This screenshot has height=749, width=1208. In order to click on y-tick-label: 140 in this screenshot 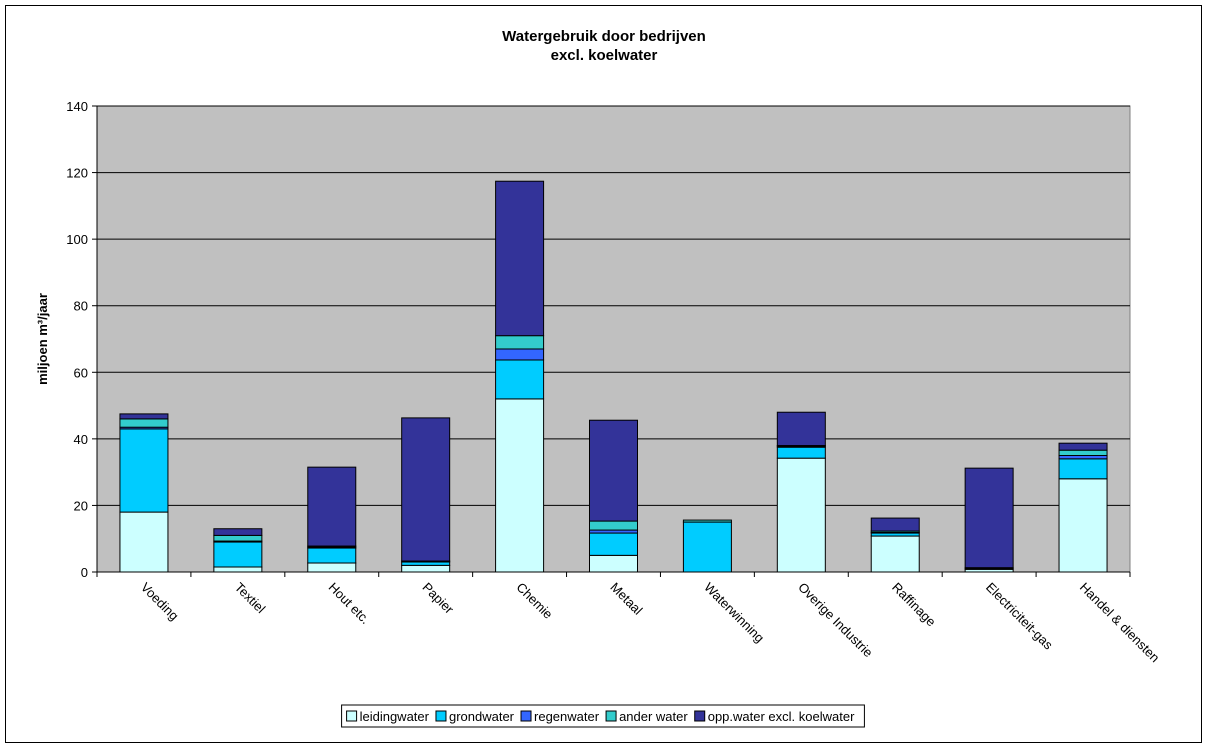, I will do `click(77, 106)`.